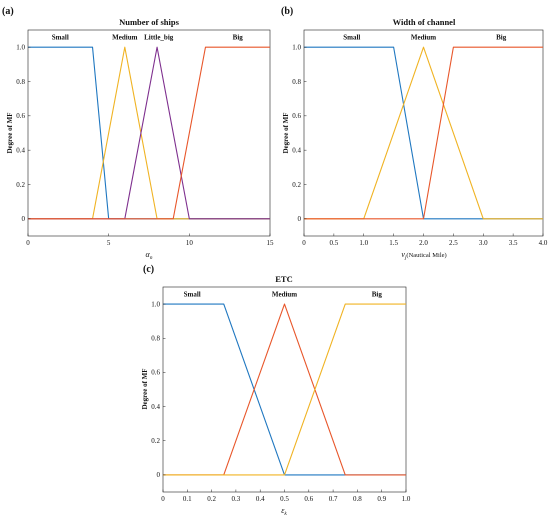  I want to click on x-tick-label: 0.8, so click(357, 499).